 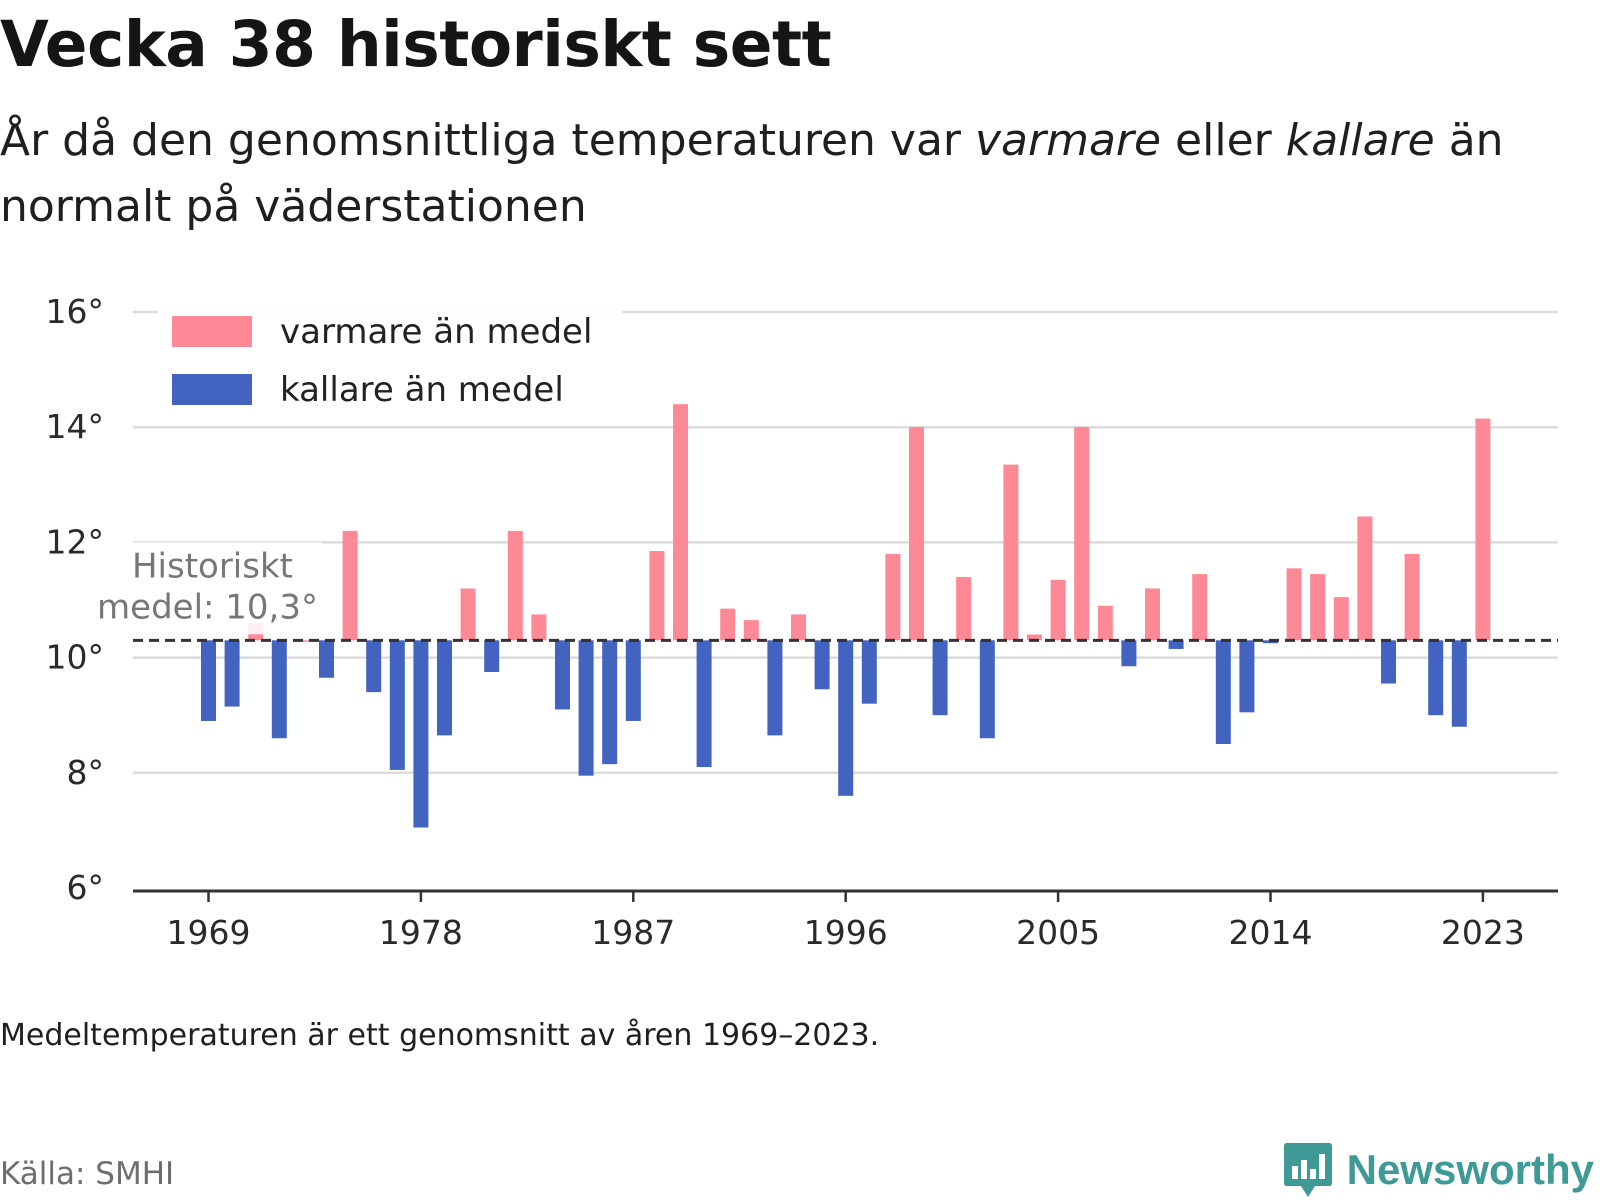 I want to click on x-tick-label: 1987, so click(x=633, y=932).